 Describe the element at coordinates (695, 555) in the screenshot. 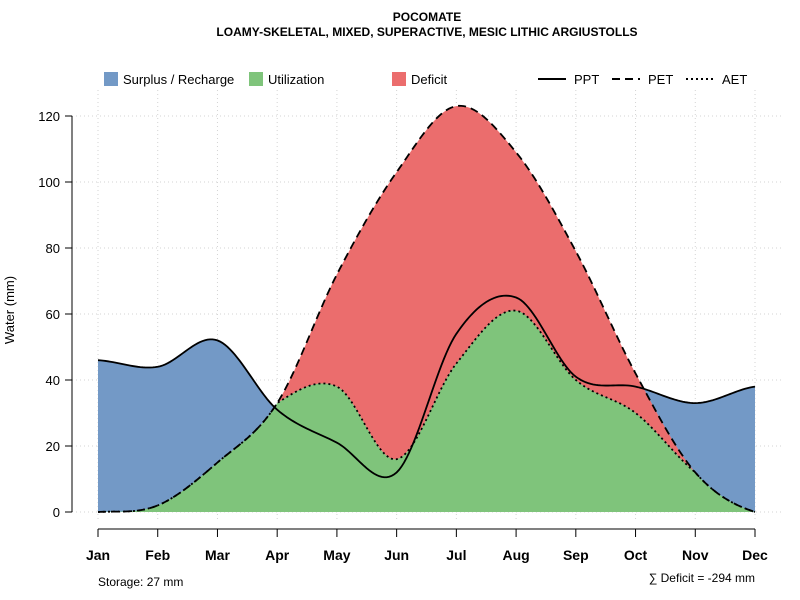

I see `x-tick-label: Nov` at that location.